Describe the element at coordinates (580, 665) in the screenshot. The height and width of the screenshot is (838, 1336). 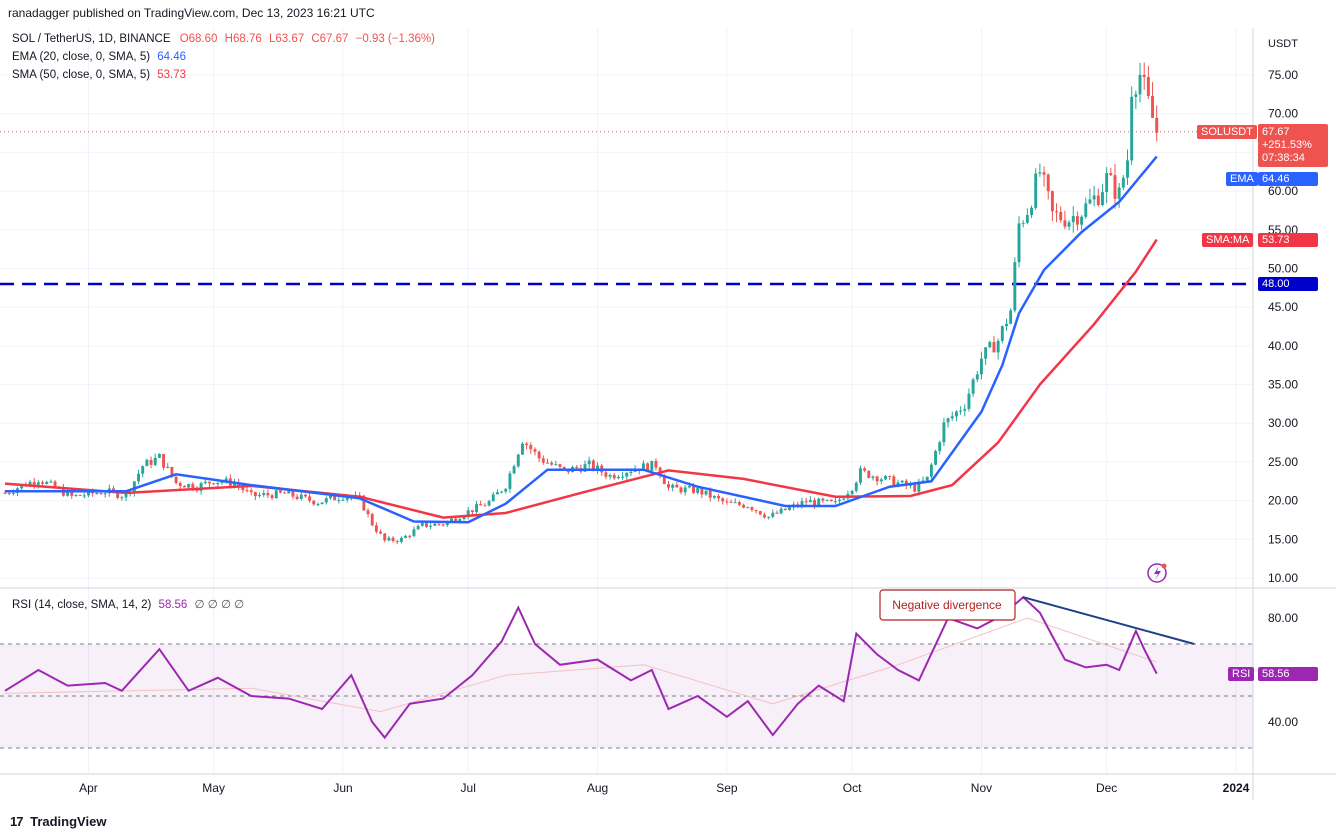
I see `rsi-sma-line` at that location.